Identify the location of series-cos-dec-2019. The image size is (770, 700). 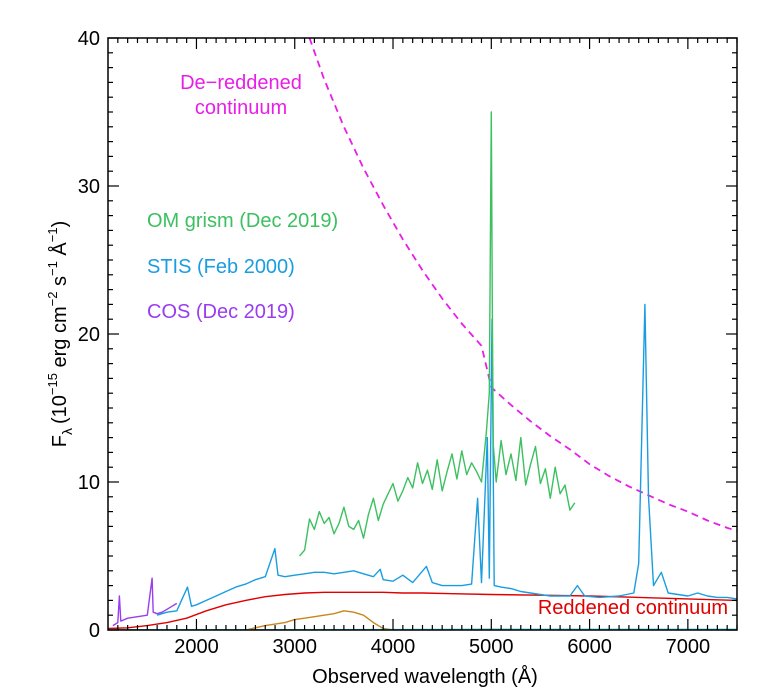
(145, 602).